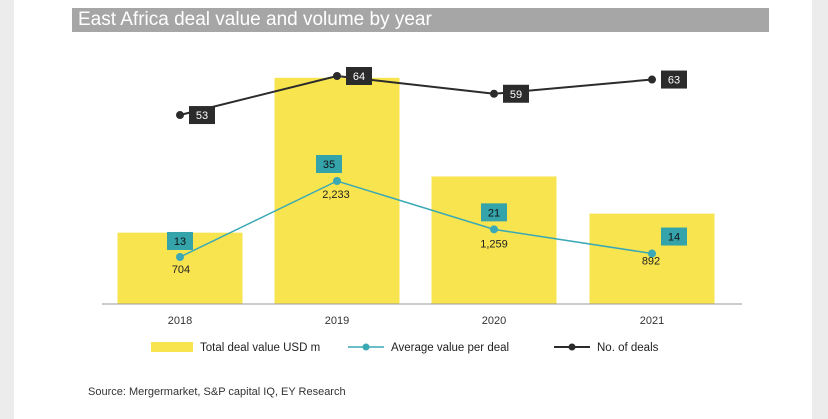  What do you see at coordinates (336, 195) in the screenshot?
I see `deal-value-label: 2,233` at bounding box center [336, 195].